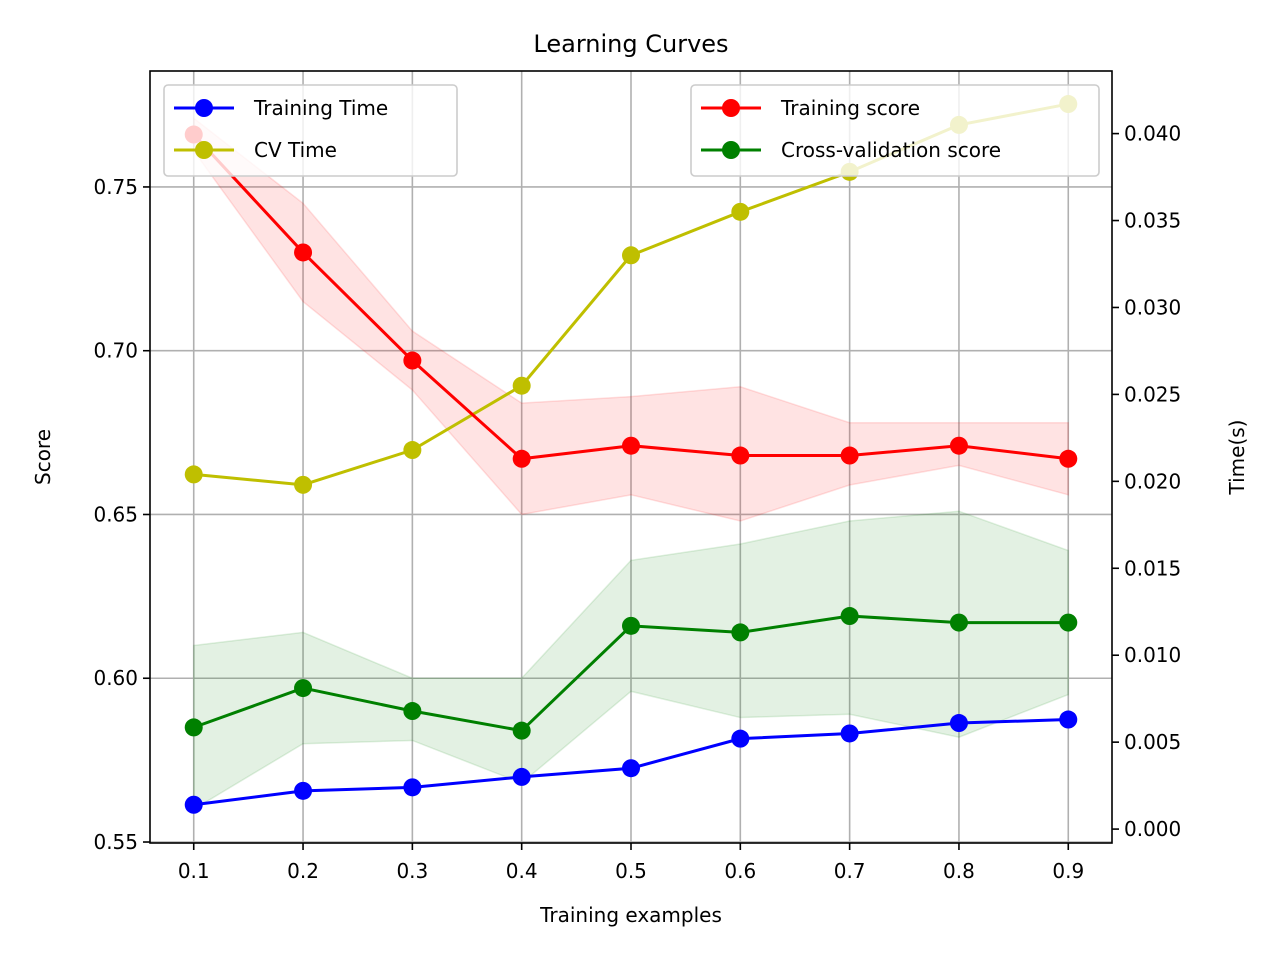 The width and height of the screenshot is (1280, 960). Describe the element at coordinates (630, 44) in the screenshot. I see `chart-title: Learning Curves` at that location.